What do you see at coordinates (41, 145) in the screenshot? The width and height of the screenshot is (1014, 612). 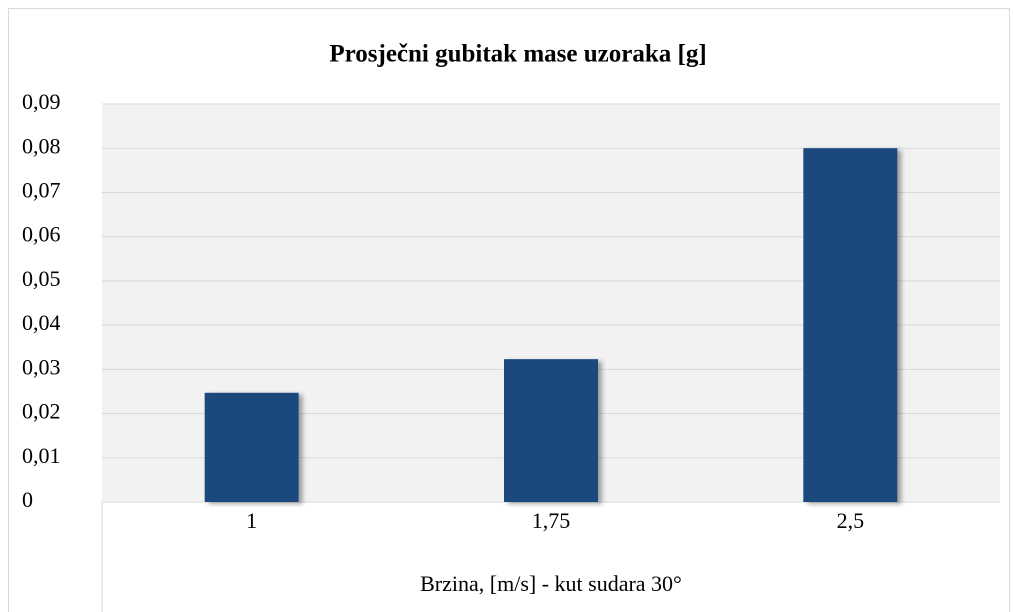 I see `y-tick-label: 0,08` at bounding box center [41, 145].